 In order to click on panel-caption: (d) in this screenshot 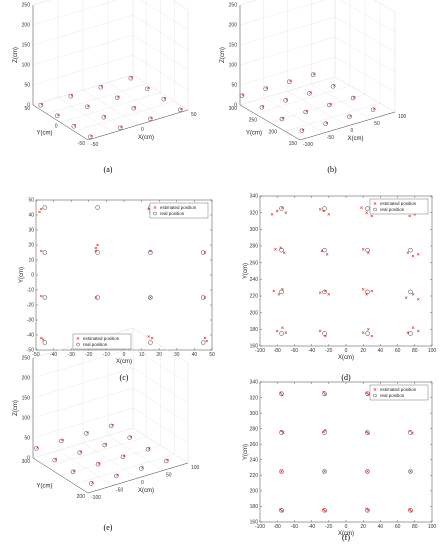, I will do `click(346, 377)`.